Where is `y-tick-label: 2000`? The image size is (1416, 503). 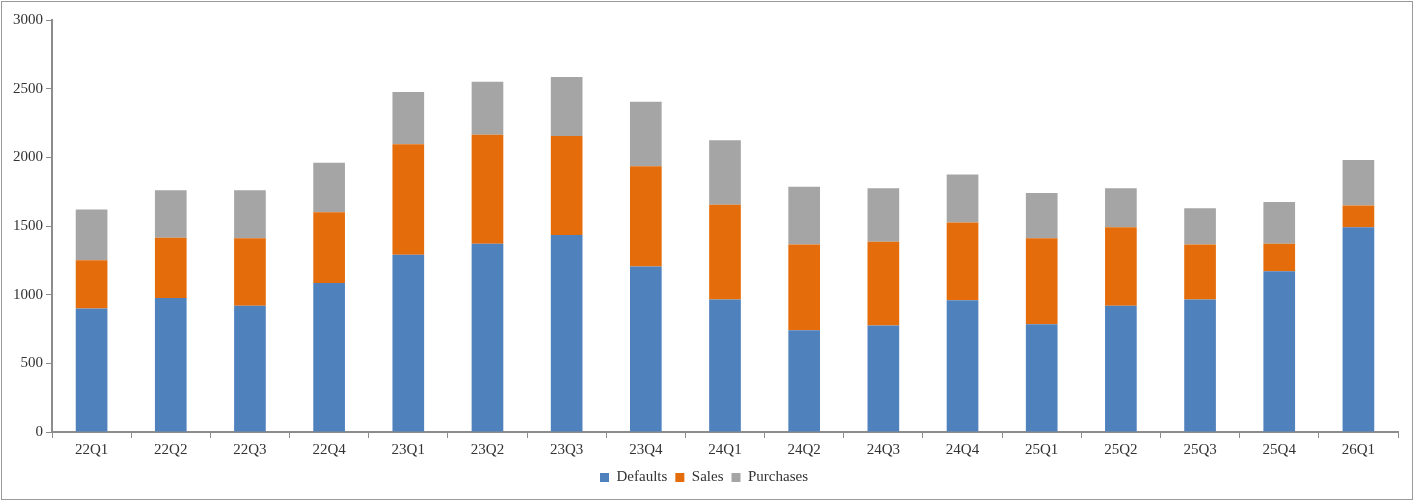
y-tick-label: 2000 is located at coordinates (28, 156).